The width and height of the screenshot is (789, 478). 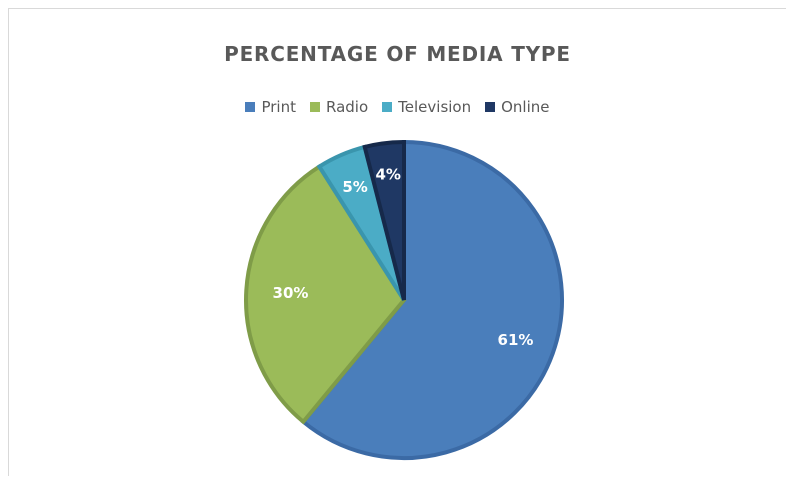 I want to click on legend-item-radio: Radio, so click(x=339, y=107).